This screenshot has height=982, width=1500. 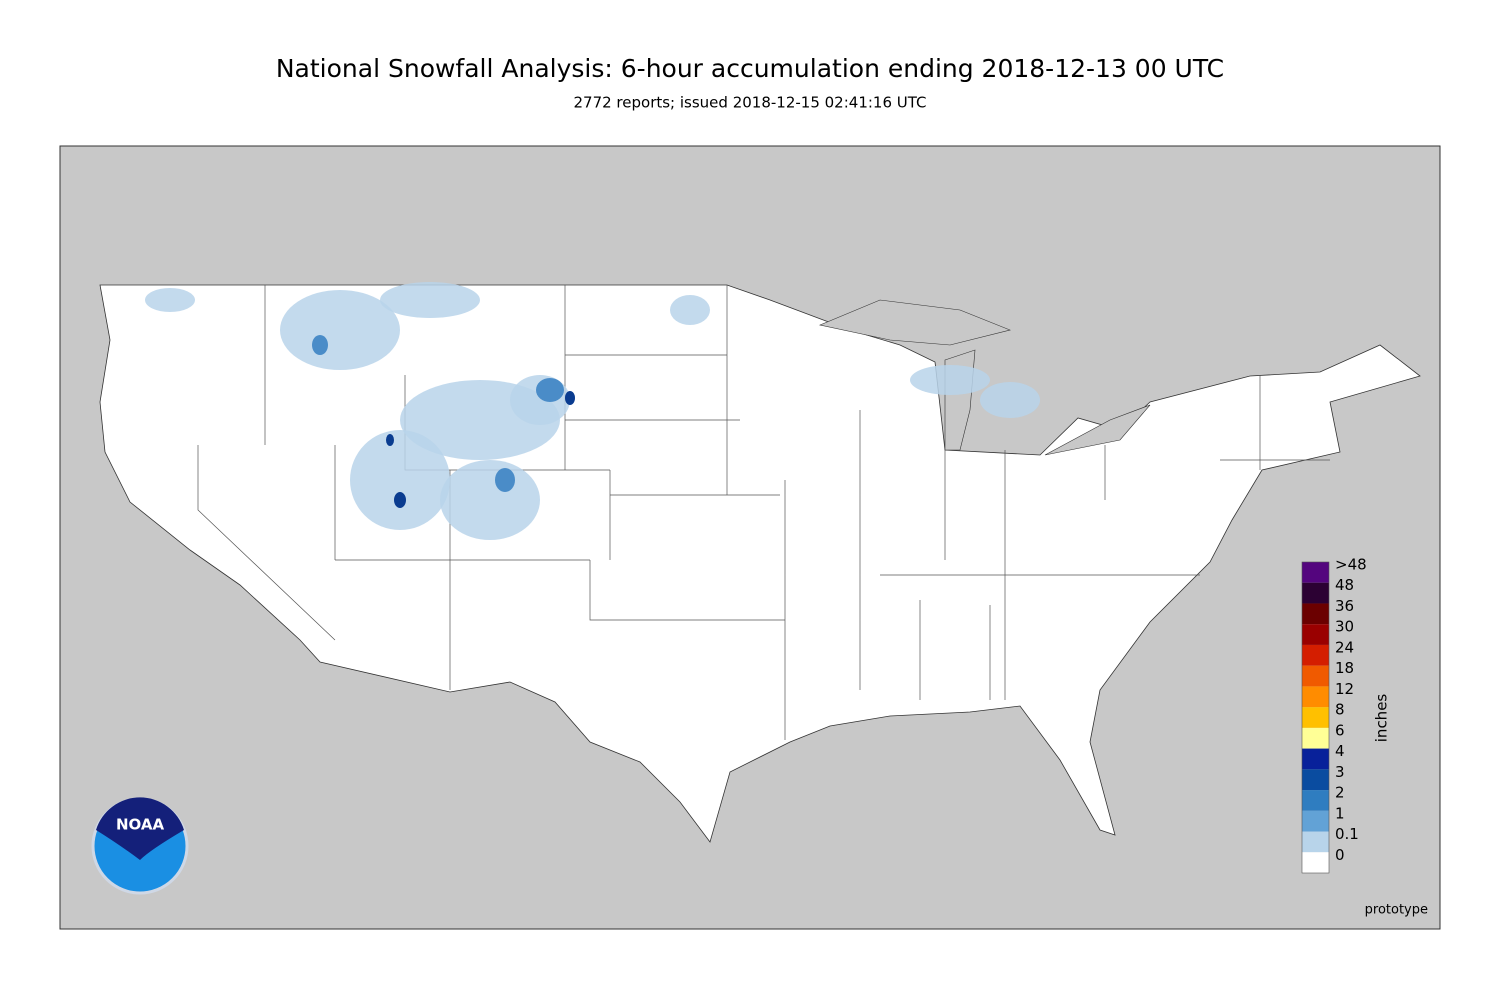 I want to click on legend-label: 24, so click(x=1344, y=647).